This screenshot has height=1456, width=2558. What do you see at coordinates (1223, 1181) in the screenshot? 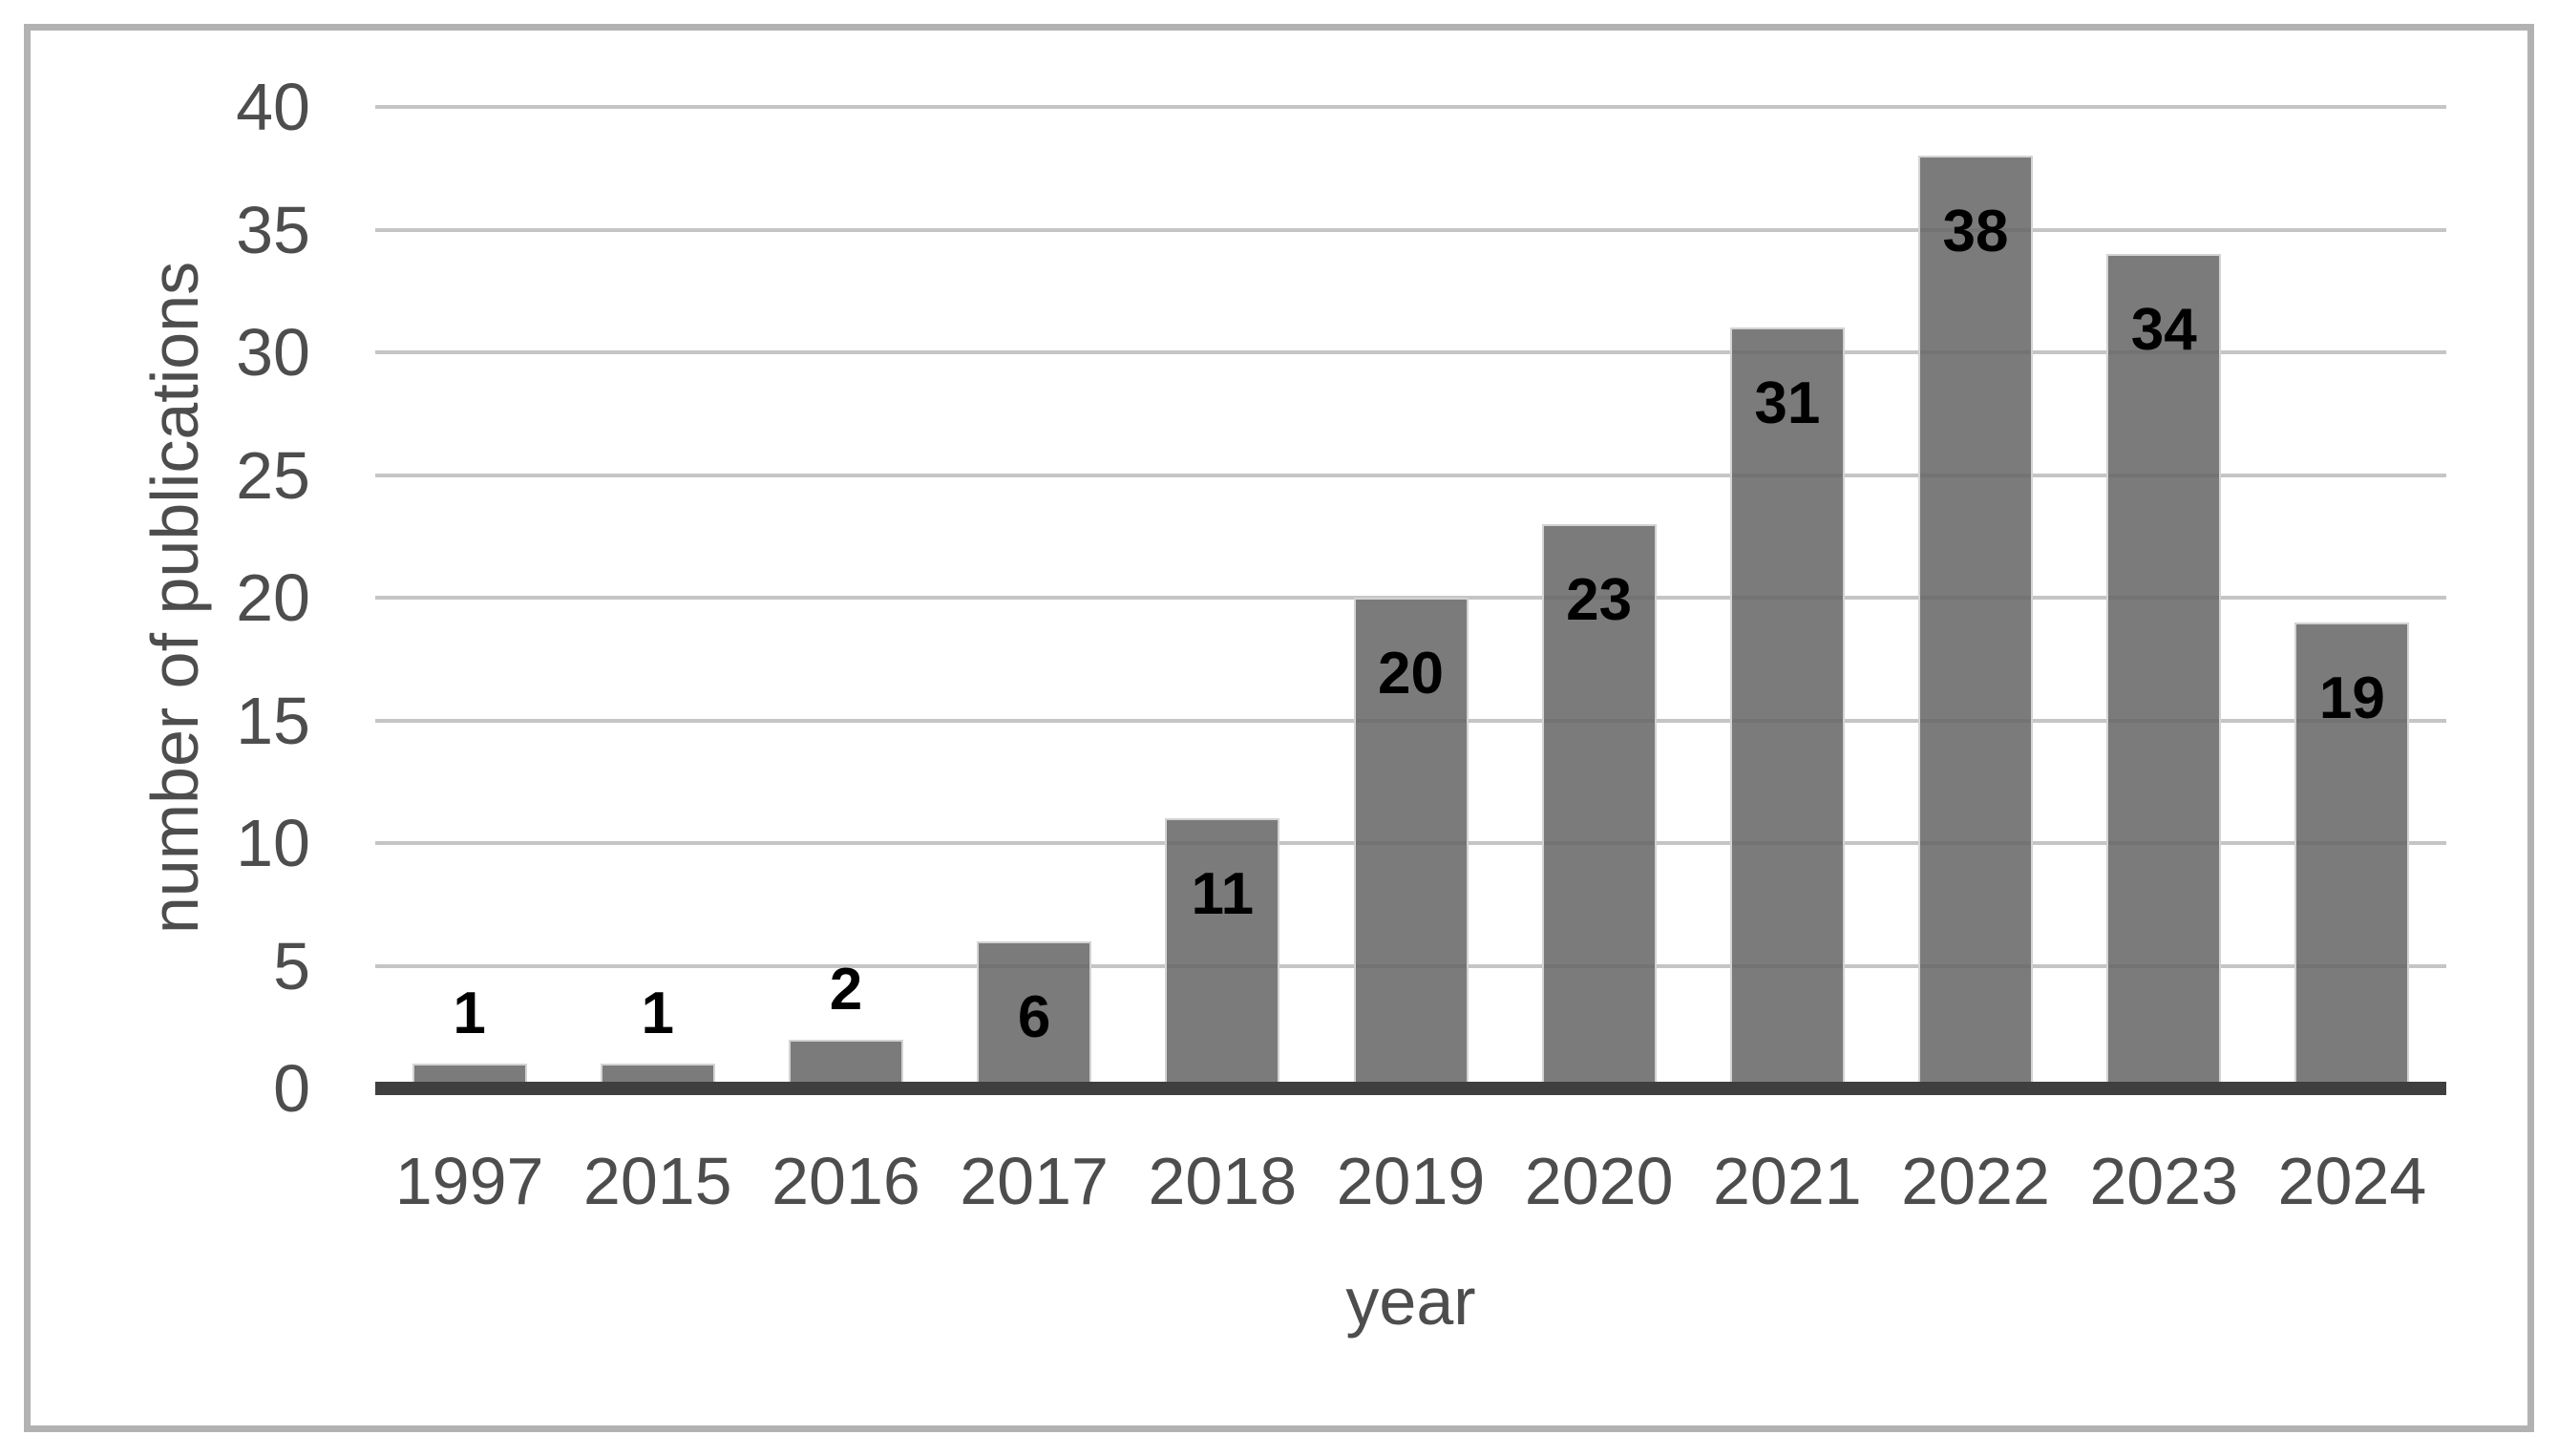
I see `x-tick-label-2018: 2018` at bounding box center [1223, 1181].